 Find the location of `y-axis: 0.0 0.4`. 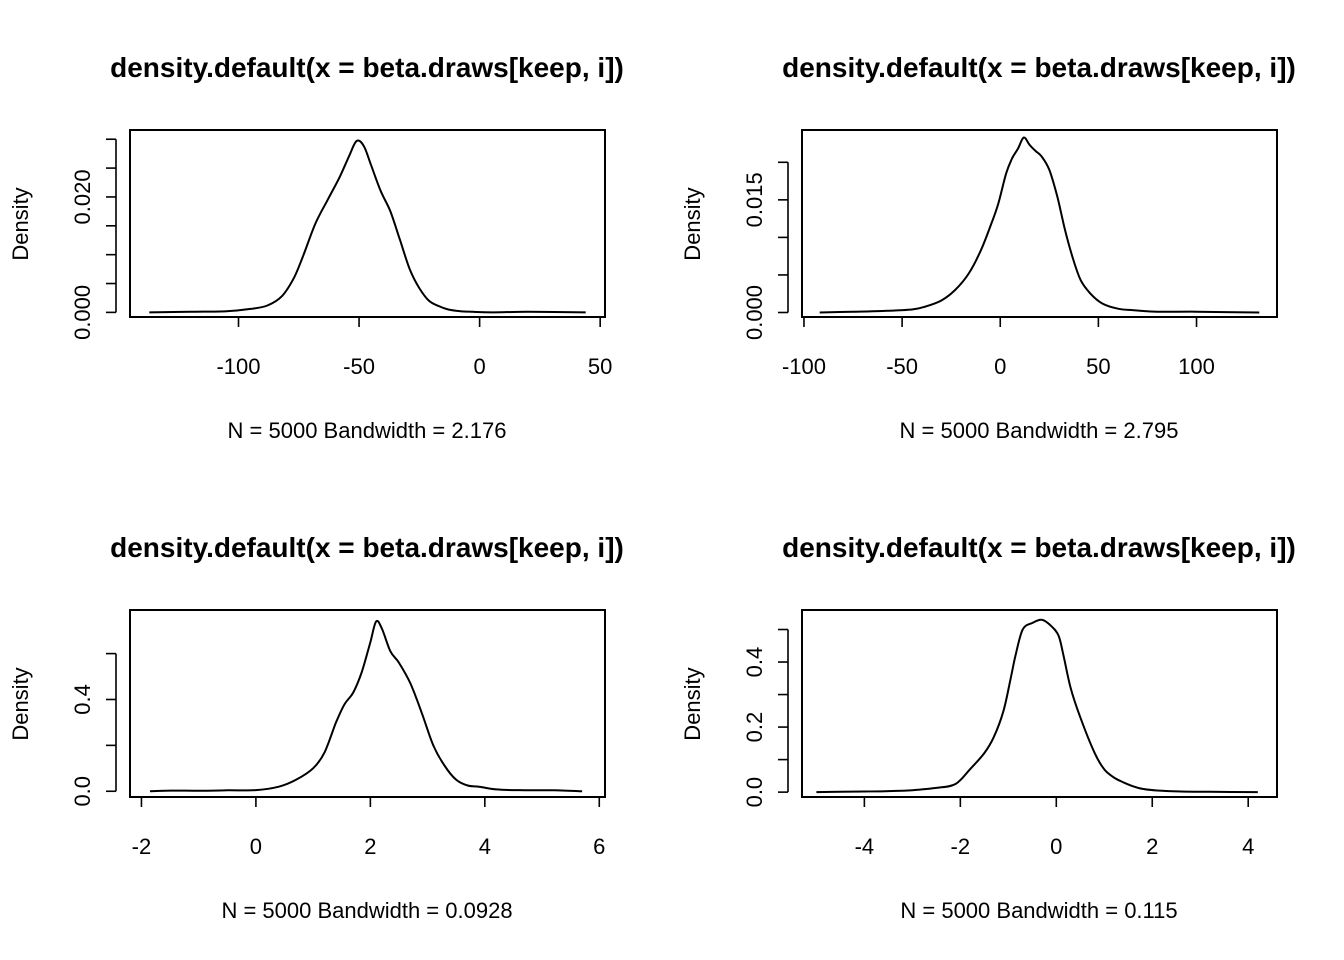

y-axis: 0.0 0.4 is located at coordinates (93, 729).